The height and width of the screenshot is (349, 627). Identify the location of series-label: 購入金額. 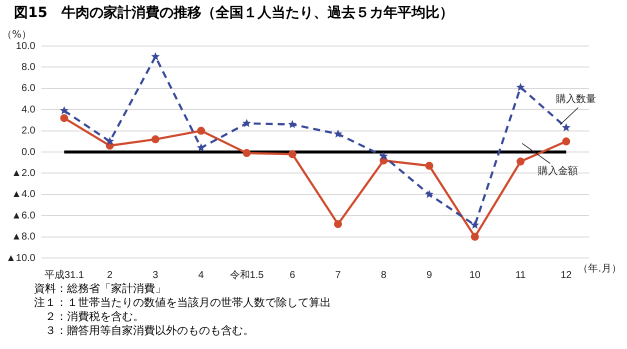
(558, 170).